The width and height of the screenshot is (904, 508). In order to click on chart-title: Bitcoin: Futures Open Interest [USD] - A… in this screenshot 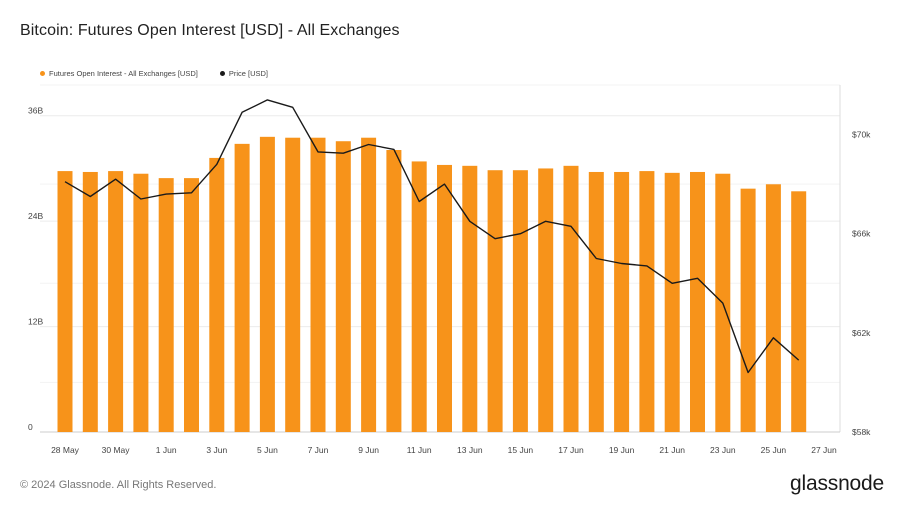, I will do `click(210, 30)`.